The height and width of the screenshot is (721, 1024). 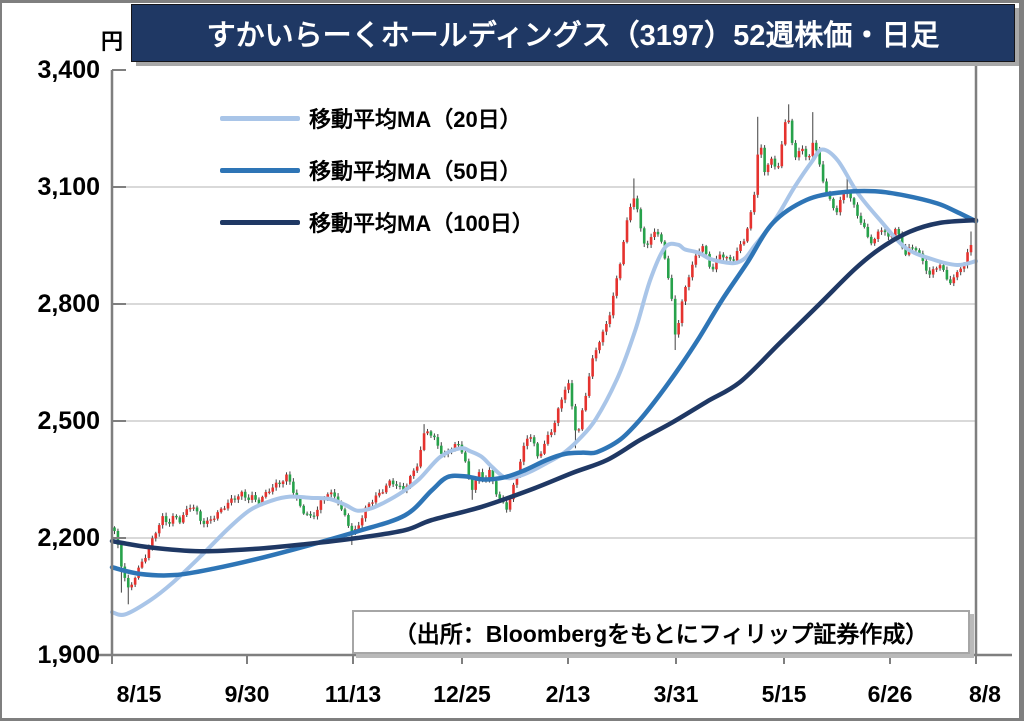 What do you see at coordinates (661, 634) in the screenshot?
I see `source-attribution-text: （出所：Bloombergをもとにフィリップ証券作成）` at bounding box center [661, 634].